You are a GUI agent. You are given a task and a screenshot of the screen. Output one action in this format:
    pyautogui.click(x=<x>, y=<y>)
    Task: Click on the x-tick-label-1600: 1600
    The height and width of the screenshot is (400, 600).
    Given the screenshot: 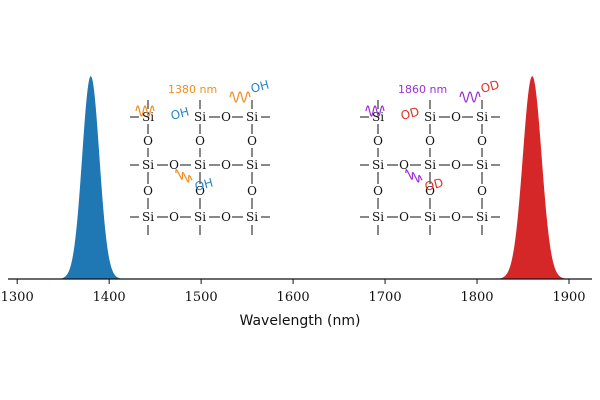 What is the action you would take?
    pyautogui.click(x=293, y=297)
    